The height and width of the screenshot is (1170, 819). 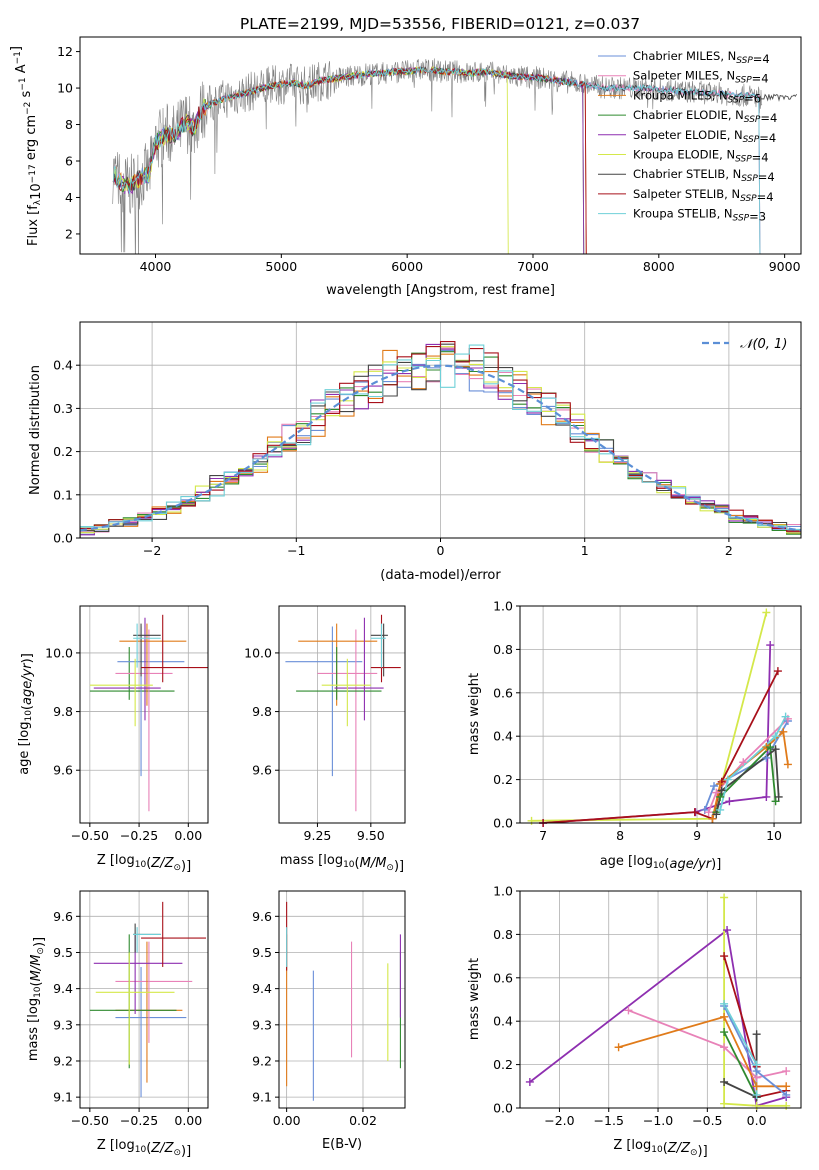 I want to click on label-part: −1, so click(x=23, y=83).